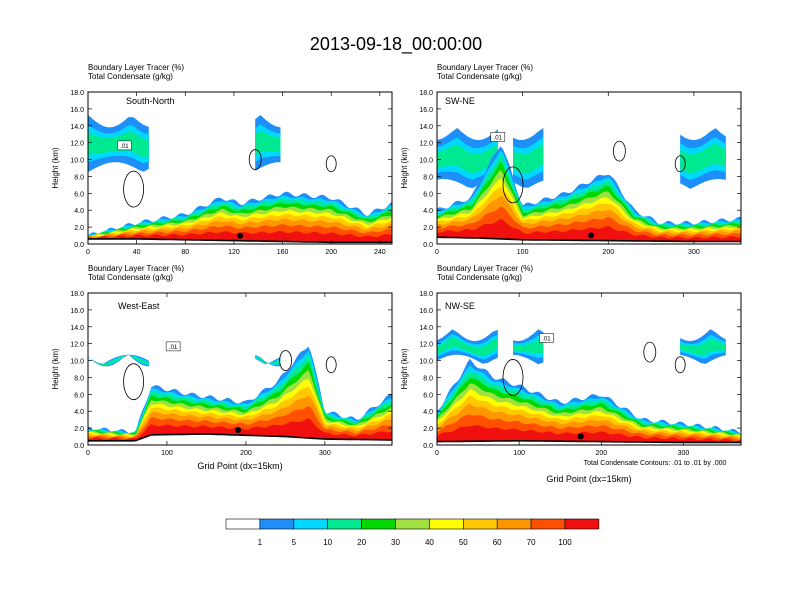 The image size is (792, 612). Describe the element at coordinates (327, 542) in the screenshot. I see `colorbar-label: 10` at that location.